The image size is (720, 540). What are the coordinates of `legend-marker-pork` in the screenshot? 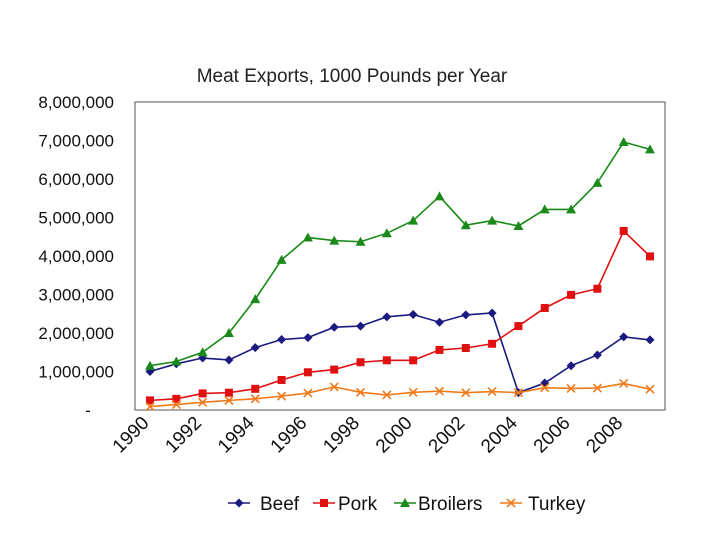 It's located at (324, 503).